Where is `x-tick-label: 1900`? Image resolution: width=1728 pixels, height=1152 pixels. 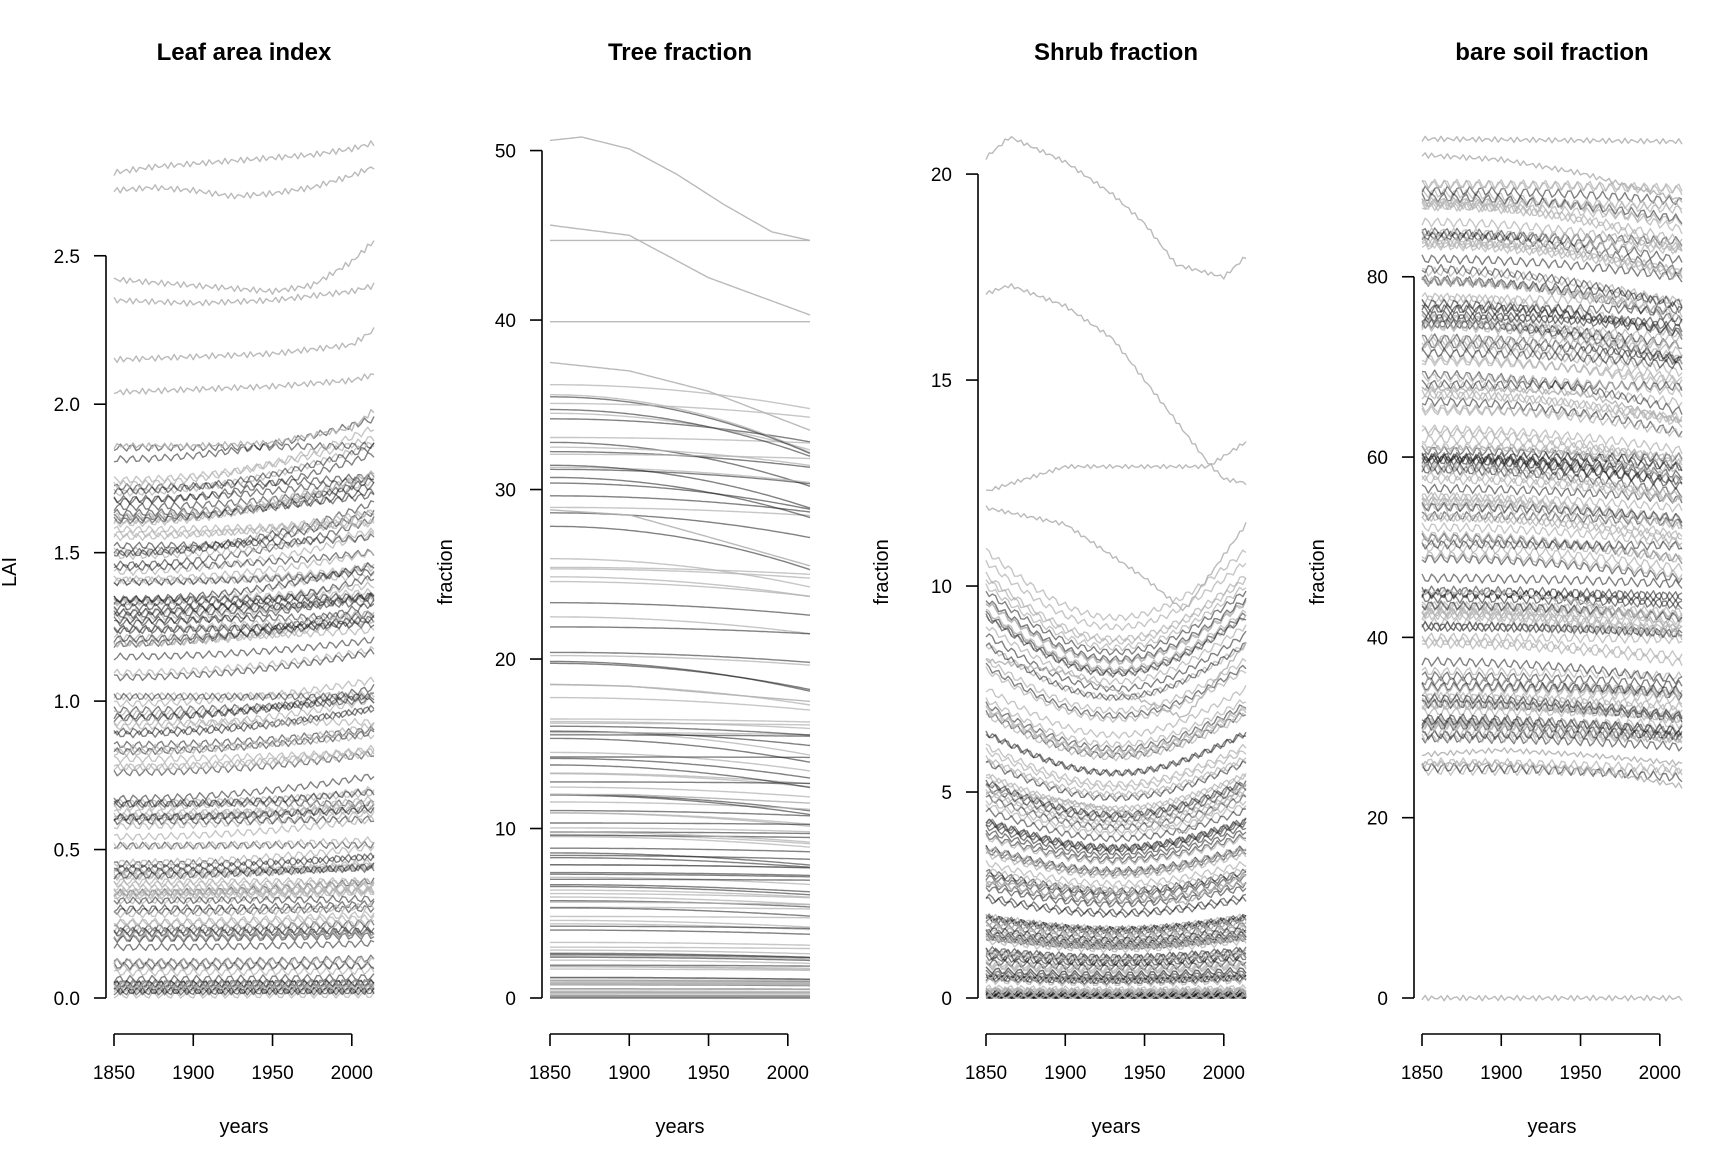 x-tick-label: 1900 is located at coordinates (193, 1073).